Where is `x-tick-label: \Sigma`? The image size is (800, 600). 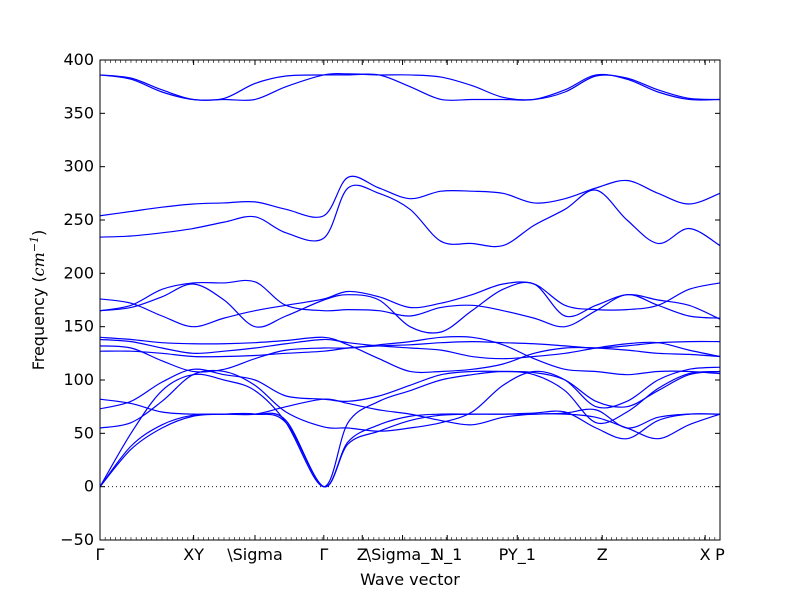 x-tick-label: \Sigma is located at coordinates (255, 554).